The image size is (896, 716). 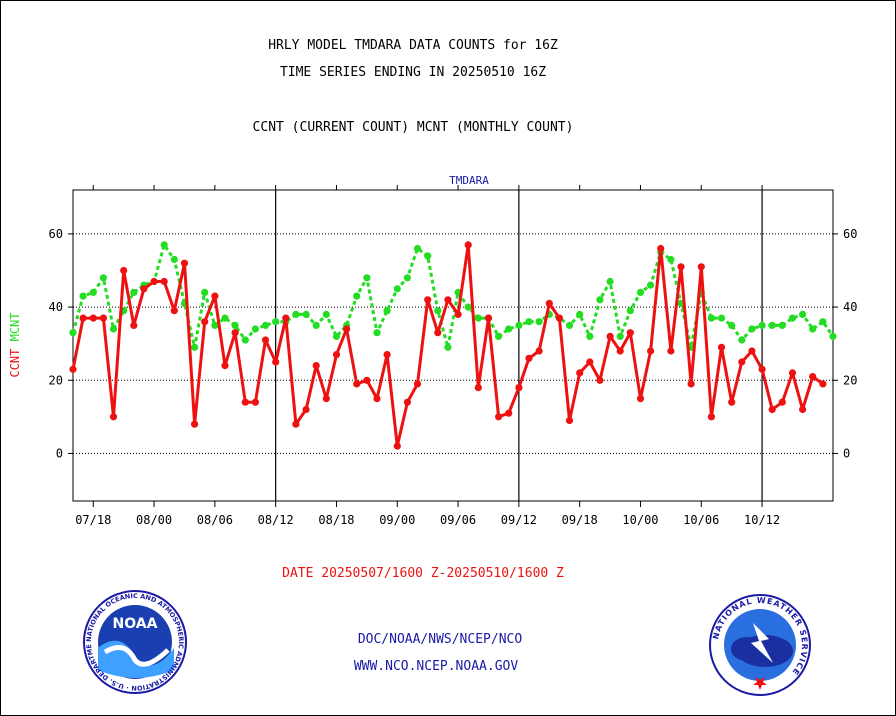 I want to click on chart-title: TMDARA, so click(x=469, y=180).